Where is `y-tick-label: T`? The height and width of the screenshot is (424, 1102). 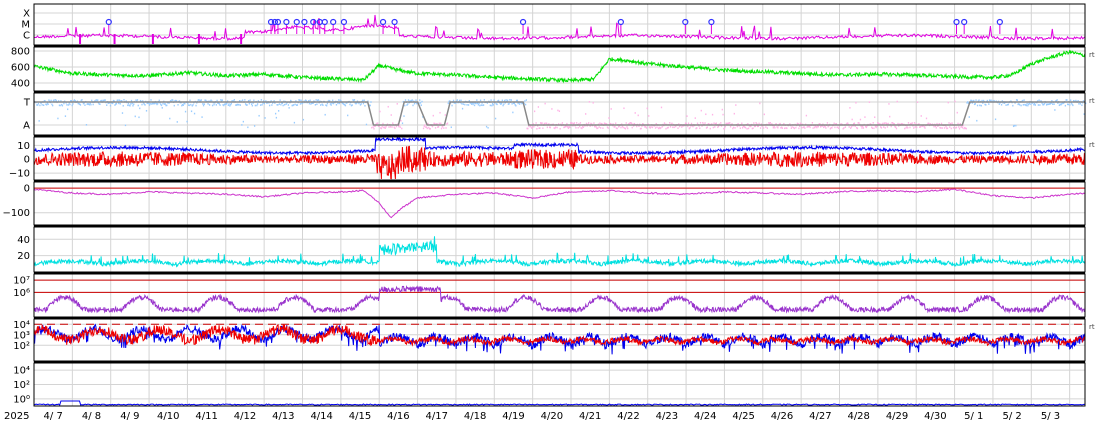
y-tick-label: T is located at coordinates (27, 103).